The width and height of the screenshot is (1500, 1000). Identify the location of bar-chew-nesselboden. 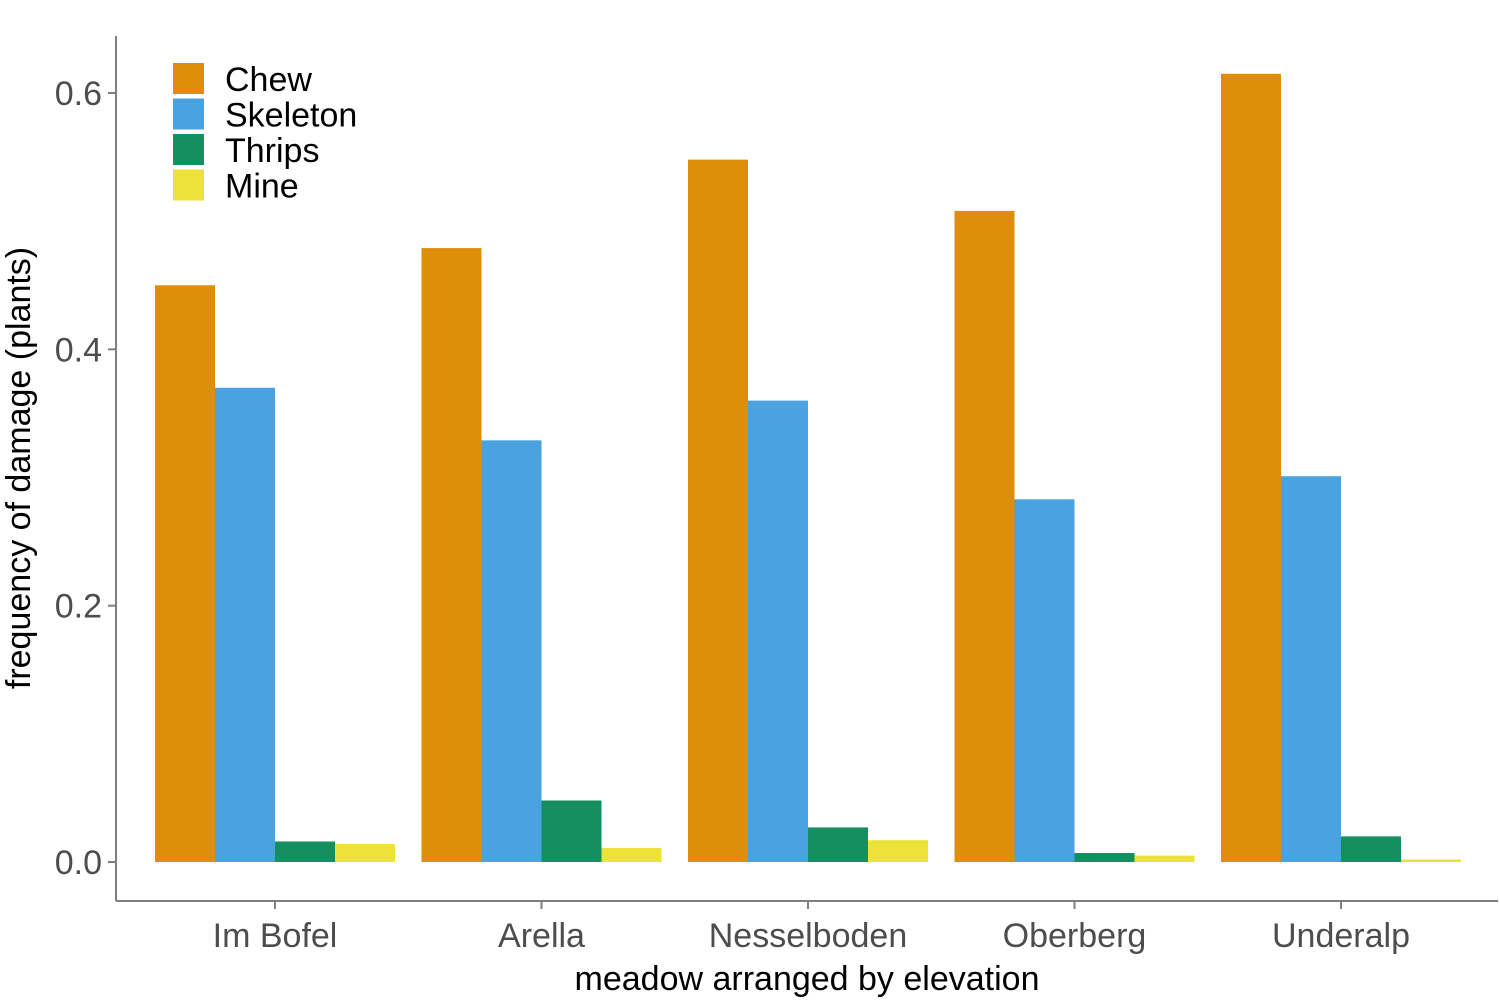
(718, 510).